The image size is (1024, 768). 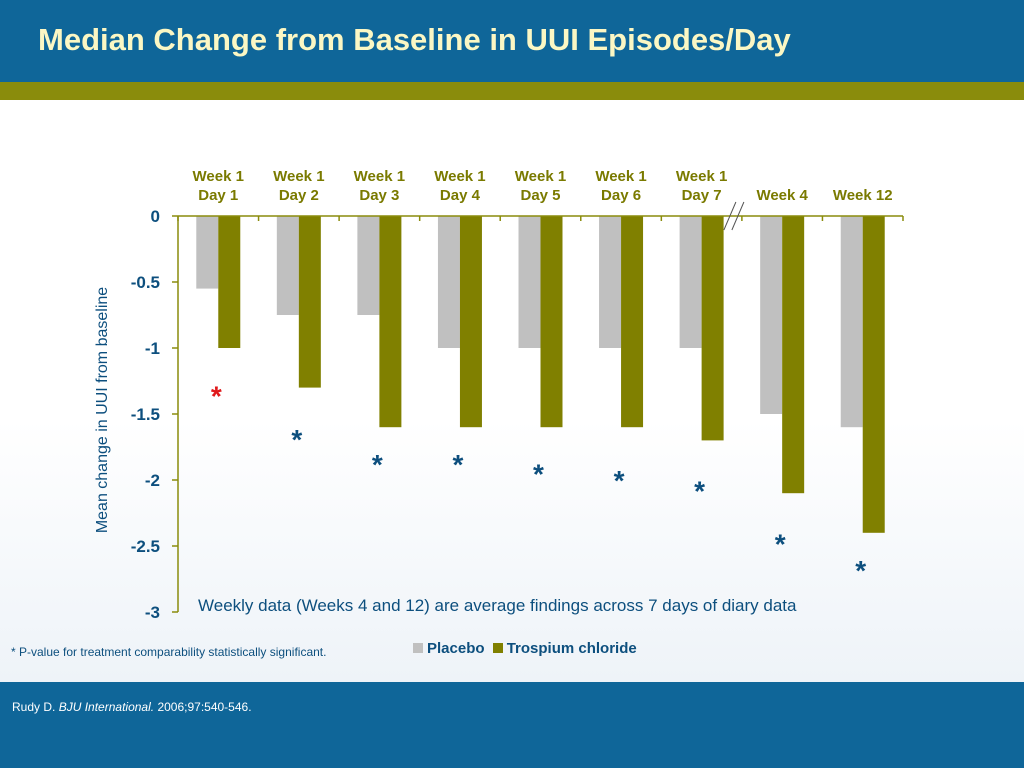 What do you see at coordinates (145, 546) in the screenshot?
I see `y-tick-label: -2.5` at bounding box center [145, 546].